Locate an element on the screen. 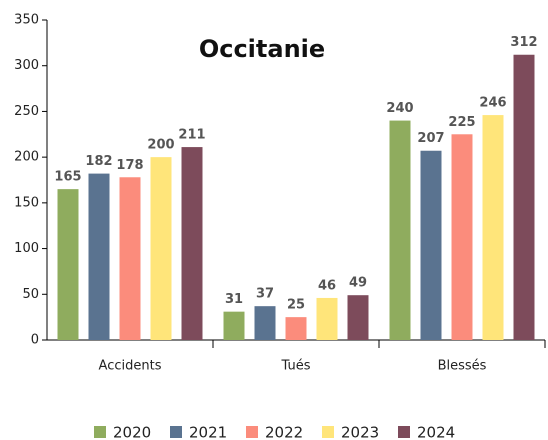  y-tick-label: 100 is located at coordinates (26, 248).